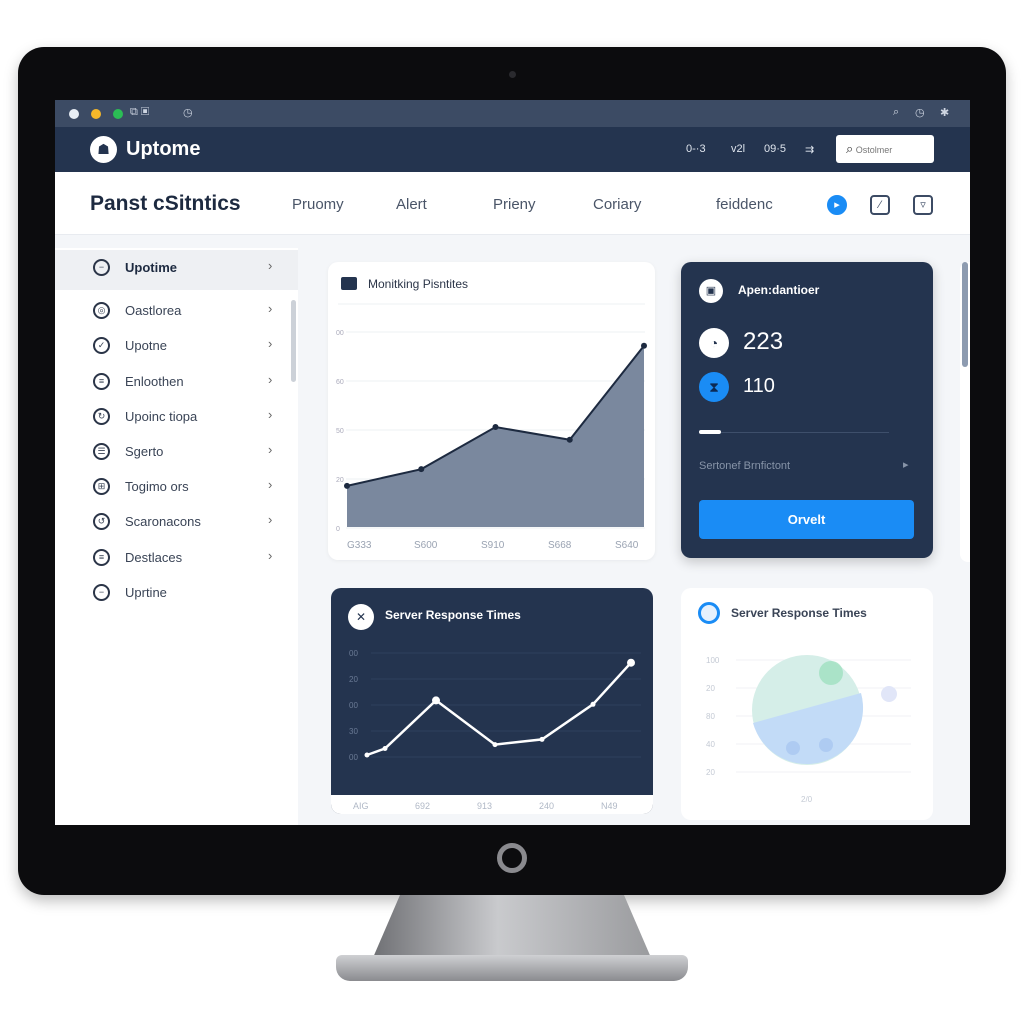  What do you see at coordinates (896, 112) in the screenshot?
I see `search-small-icon: ⌕` at bounding box center [896, 112].